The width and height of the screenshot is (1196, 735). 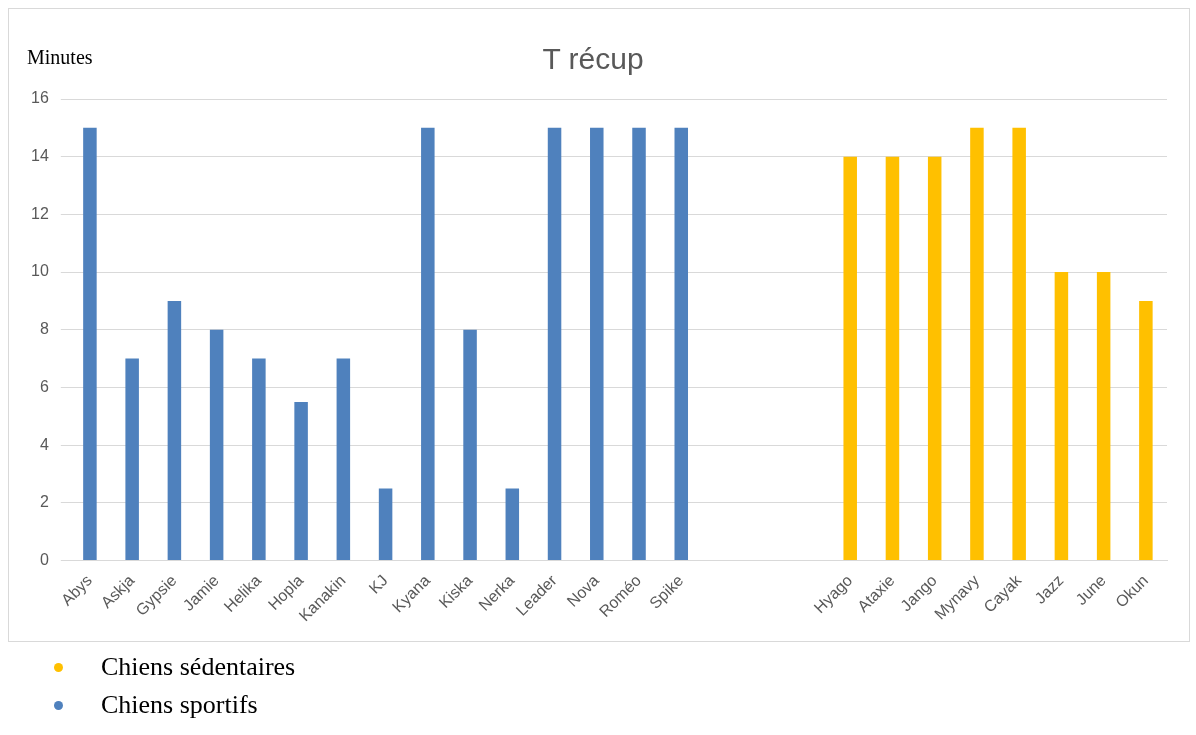 What do you see at coordinates (44, 502) in the screenshot?
I see `y-tick-label: 2` at bounding box center [44, 502].